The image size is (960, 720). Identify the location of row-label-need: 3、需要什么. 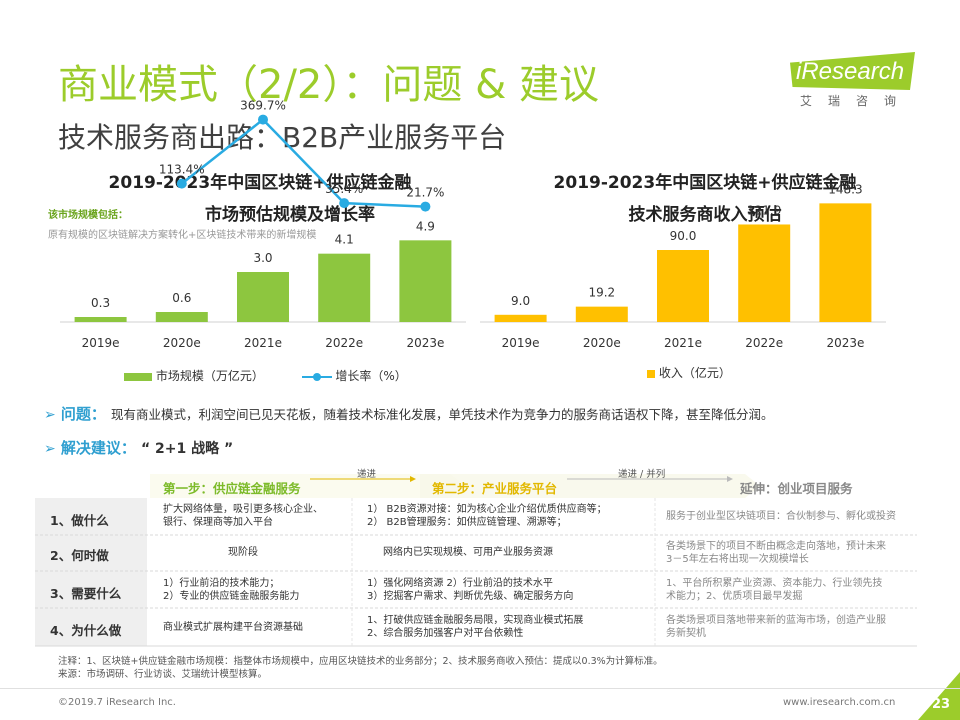
(86, 593).